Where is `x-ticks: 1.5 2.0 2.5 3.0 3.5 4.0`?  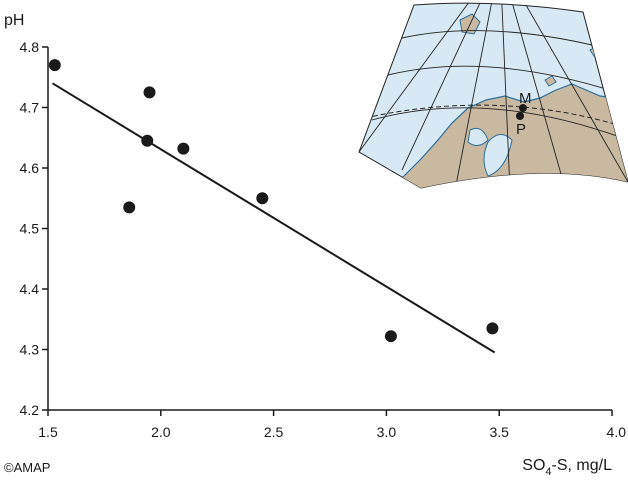
x-ticks: 1.5 2.0 2.5 3.0 3.5 4.0 is located at coordinates (332, 425).